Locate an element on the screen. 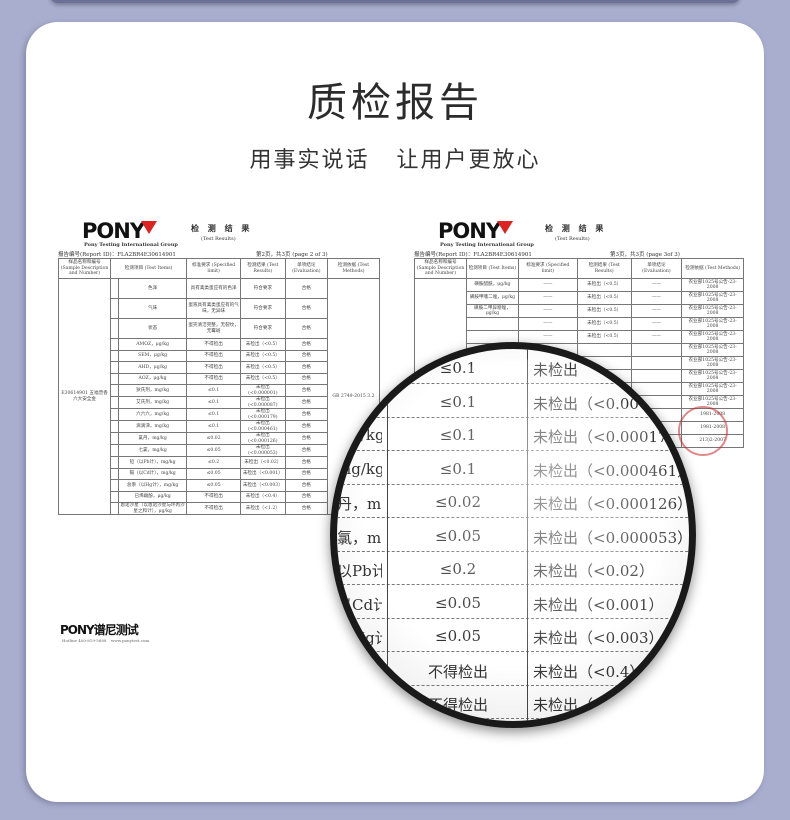 The width and height of the screenshot is (790, 820). magnified-cell: 恩诺 is located at coordinates (366, 705).